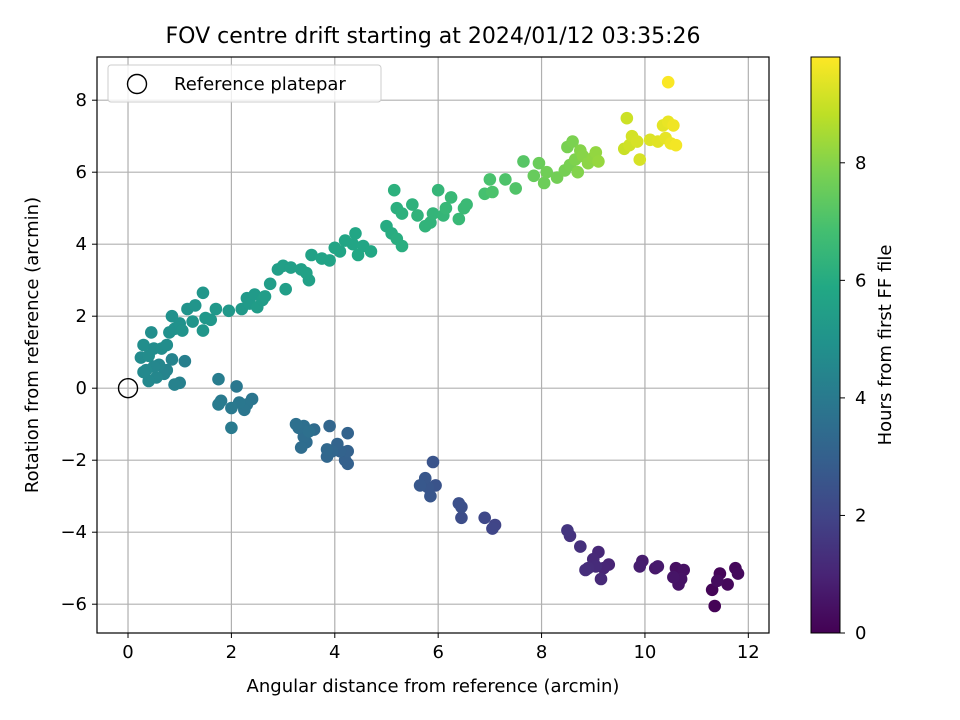  I want to click on x-tick-label: 12, so click(748, 652).